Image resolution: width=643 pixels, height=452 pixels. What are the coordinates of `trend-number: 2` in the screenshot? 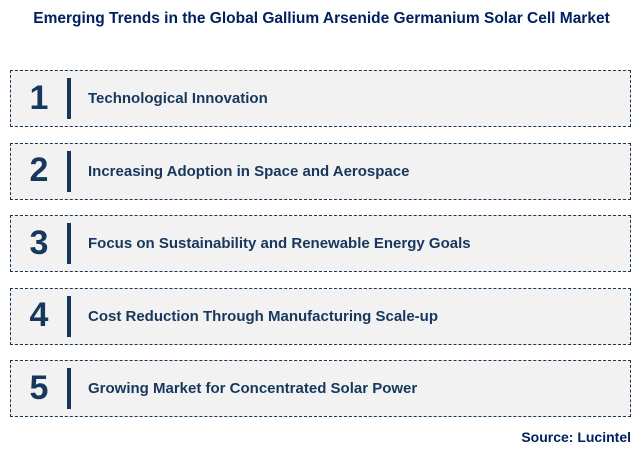 It's located at (39, 170).